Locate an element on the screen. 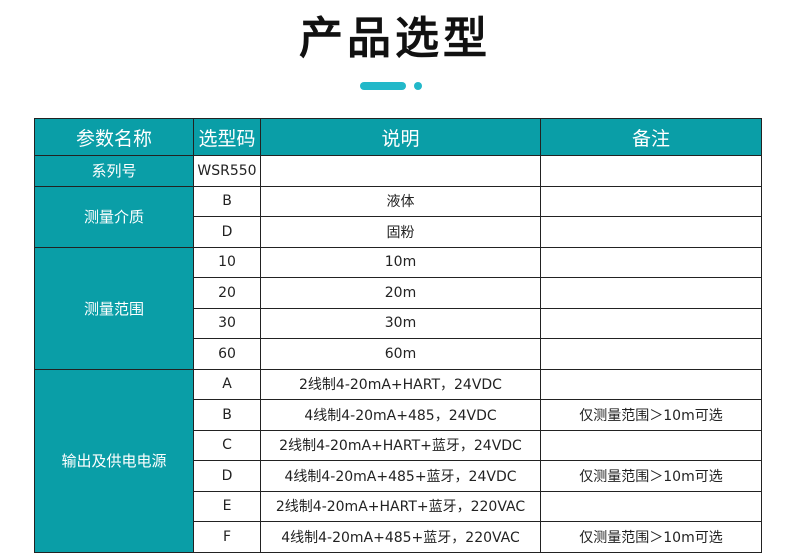  code-cell: E is located at coordinates (227, 506).